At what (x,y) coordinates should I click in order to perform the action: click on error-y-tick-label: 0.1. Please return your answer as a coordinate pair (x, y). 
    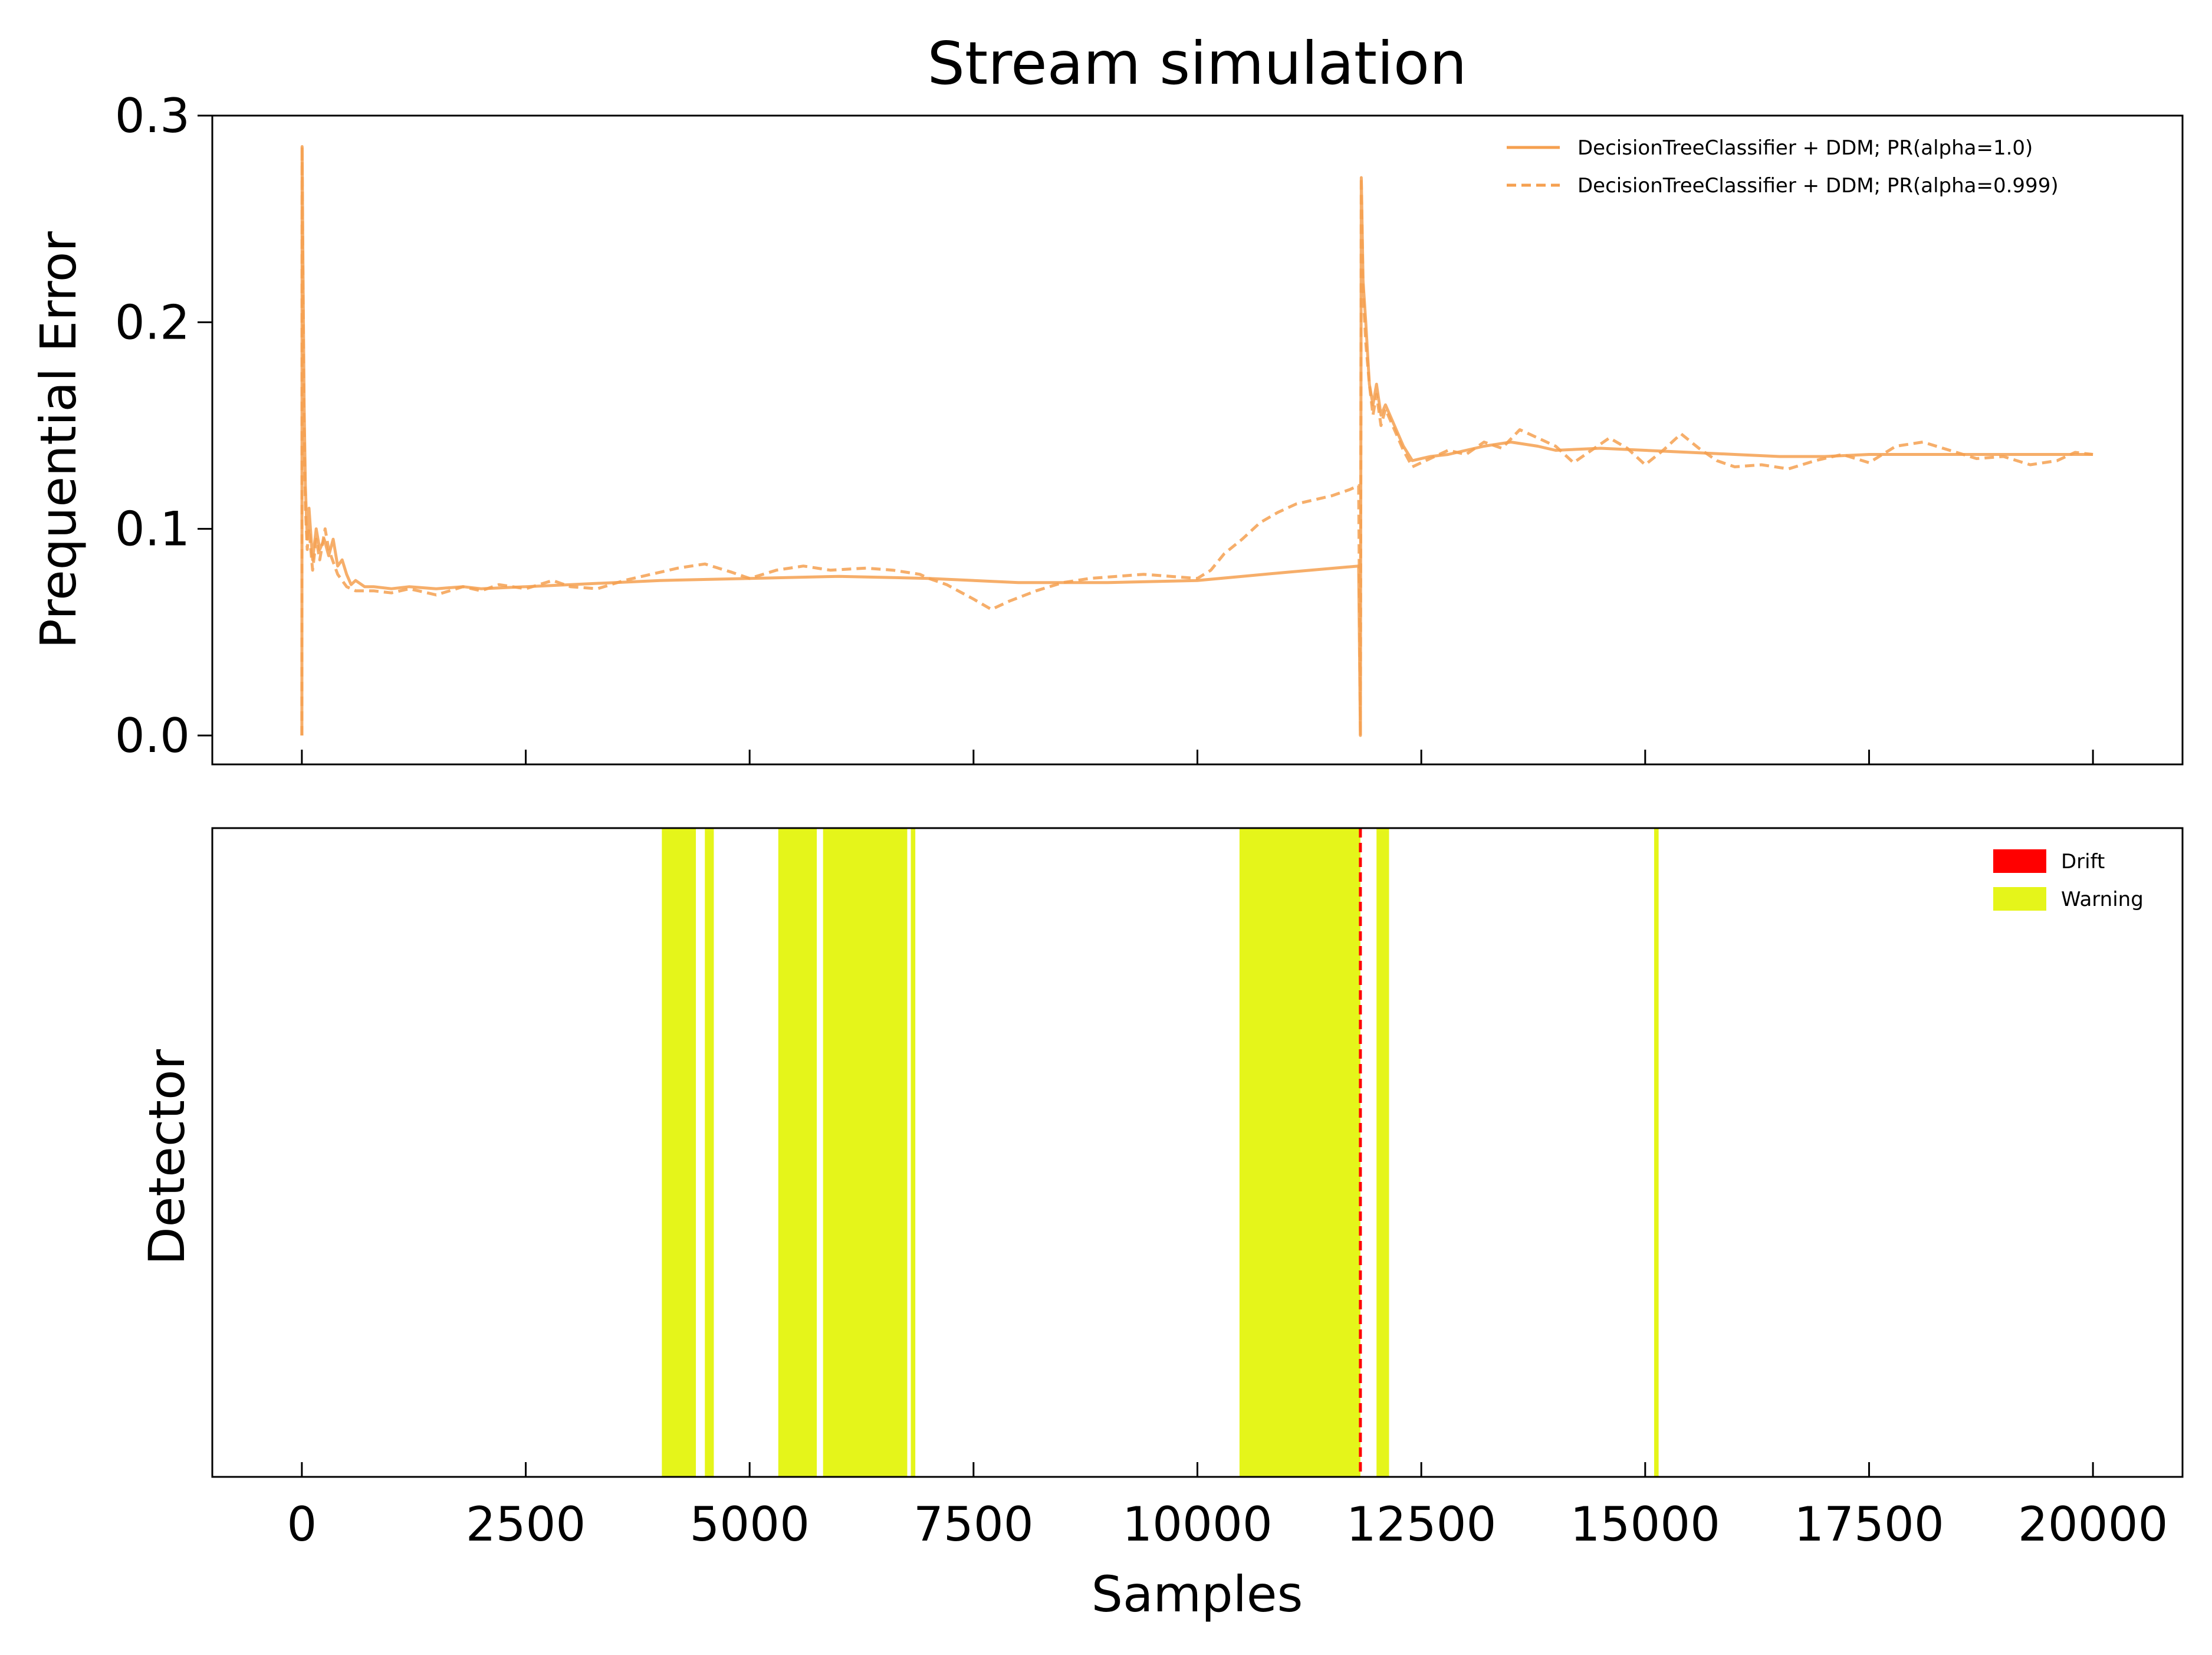
    Looking at the image, I should click on (153, 529).